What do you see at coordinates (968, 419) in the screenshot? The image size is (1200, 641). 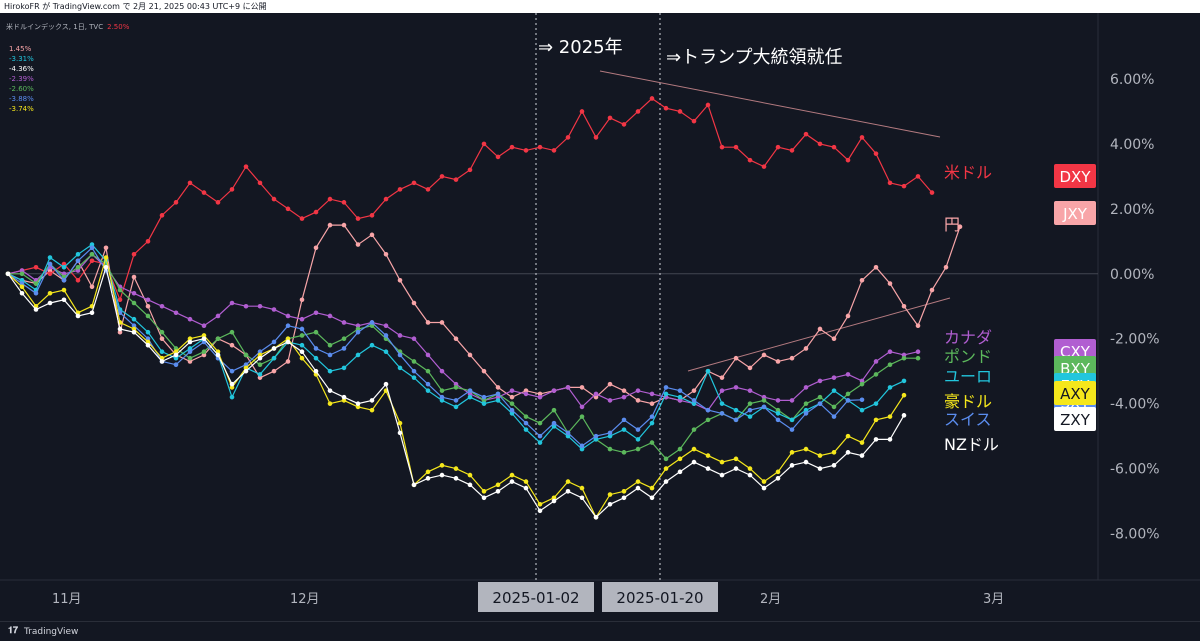 I see `series-name-sxy: スイス` at bounding box center [968, 419].